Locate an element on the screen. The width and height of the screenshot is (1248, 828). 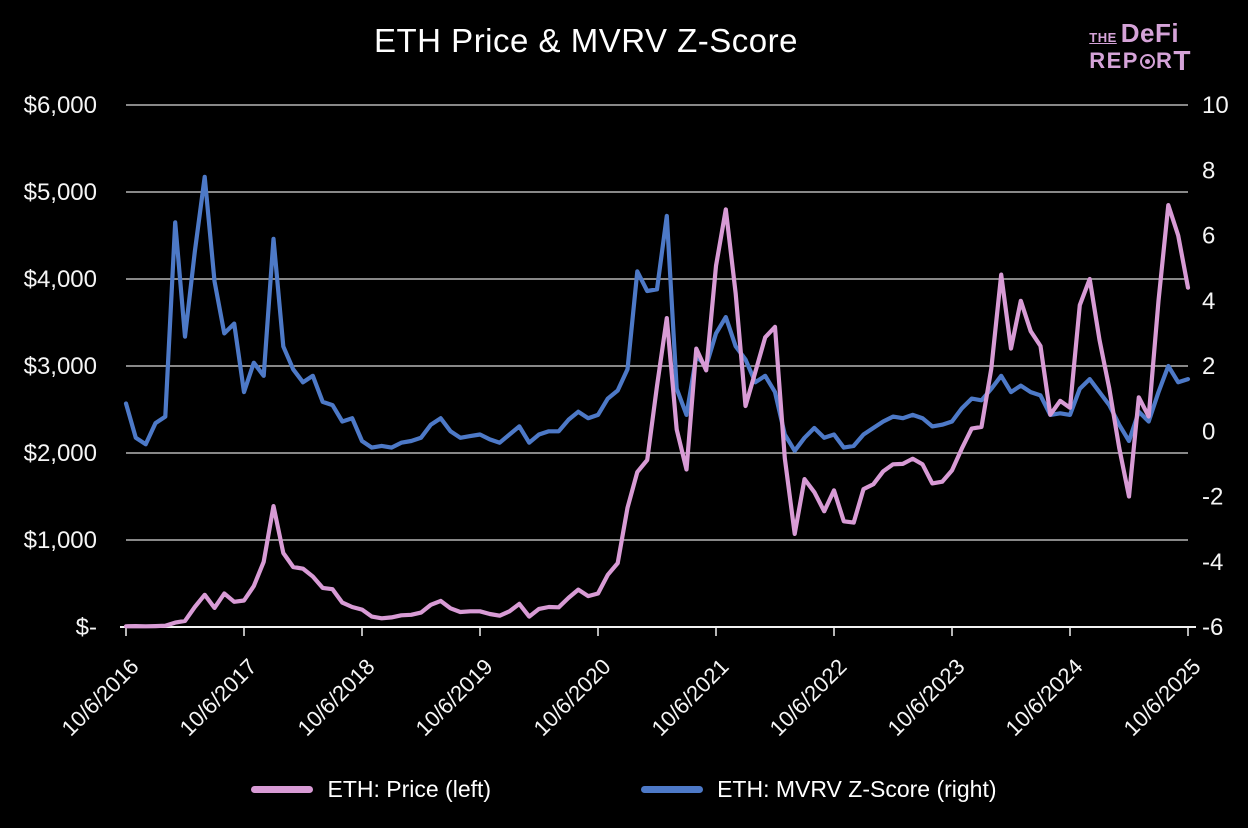
right-axis-label: 2 is located at coordinates (1208, 366).